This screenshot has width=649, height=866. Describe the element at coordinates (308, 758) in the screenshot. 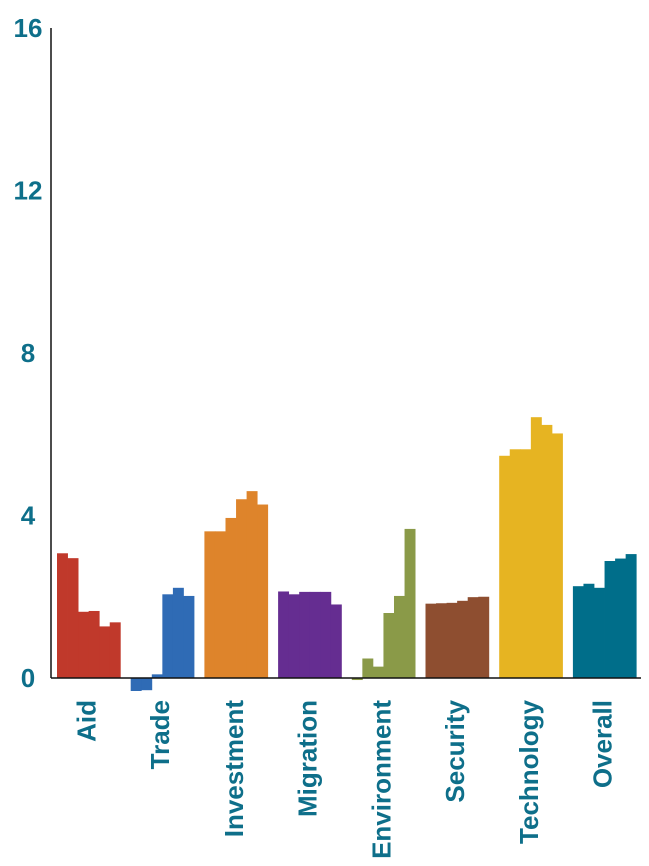

I see `x-tick-label-migration: Migration` at that location.